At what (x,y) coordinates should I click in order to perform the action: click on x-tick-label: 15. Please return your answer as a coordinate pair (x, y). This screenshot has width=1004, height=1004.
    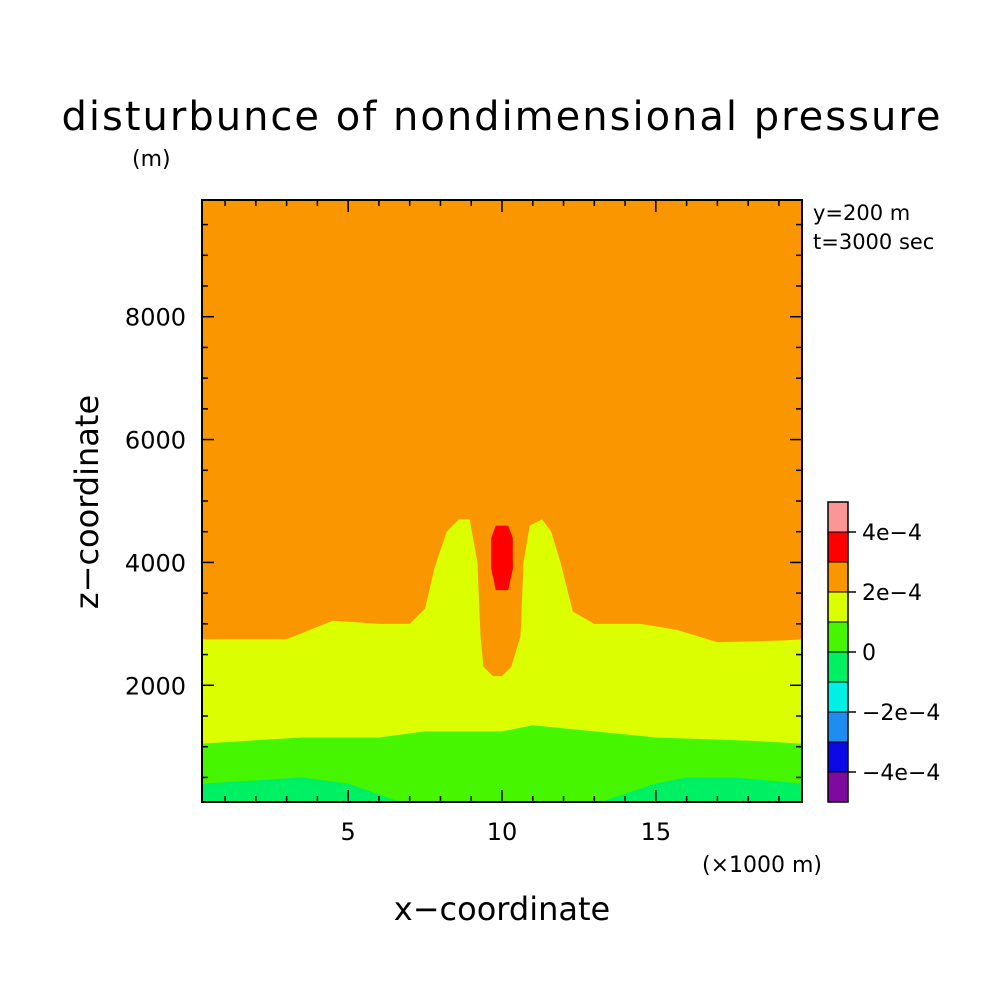
    Looking at the image, I should click on (656, 832).